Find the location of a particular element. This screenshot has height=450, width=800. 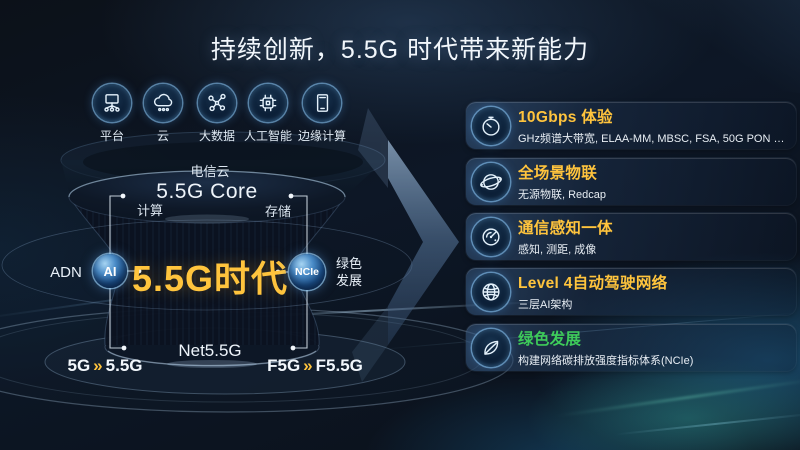

bigdata-icon is located at coordinates (217, 103).